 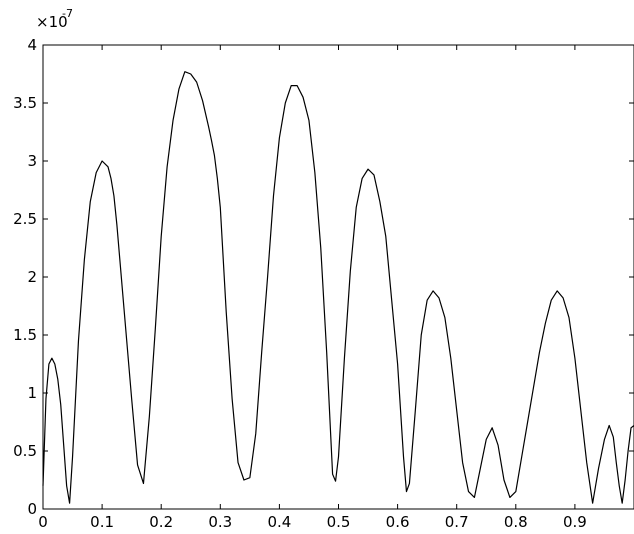 What do you see at coordinates (32, 277) in the screenshot?
I see `y-tick-label: 2` at bounding box center [32, 277].